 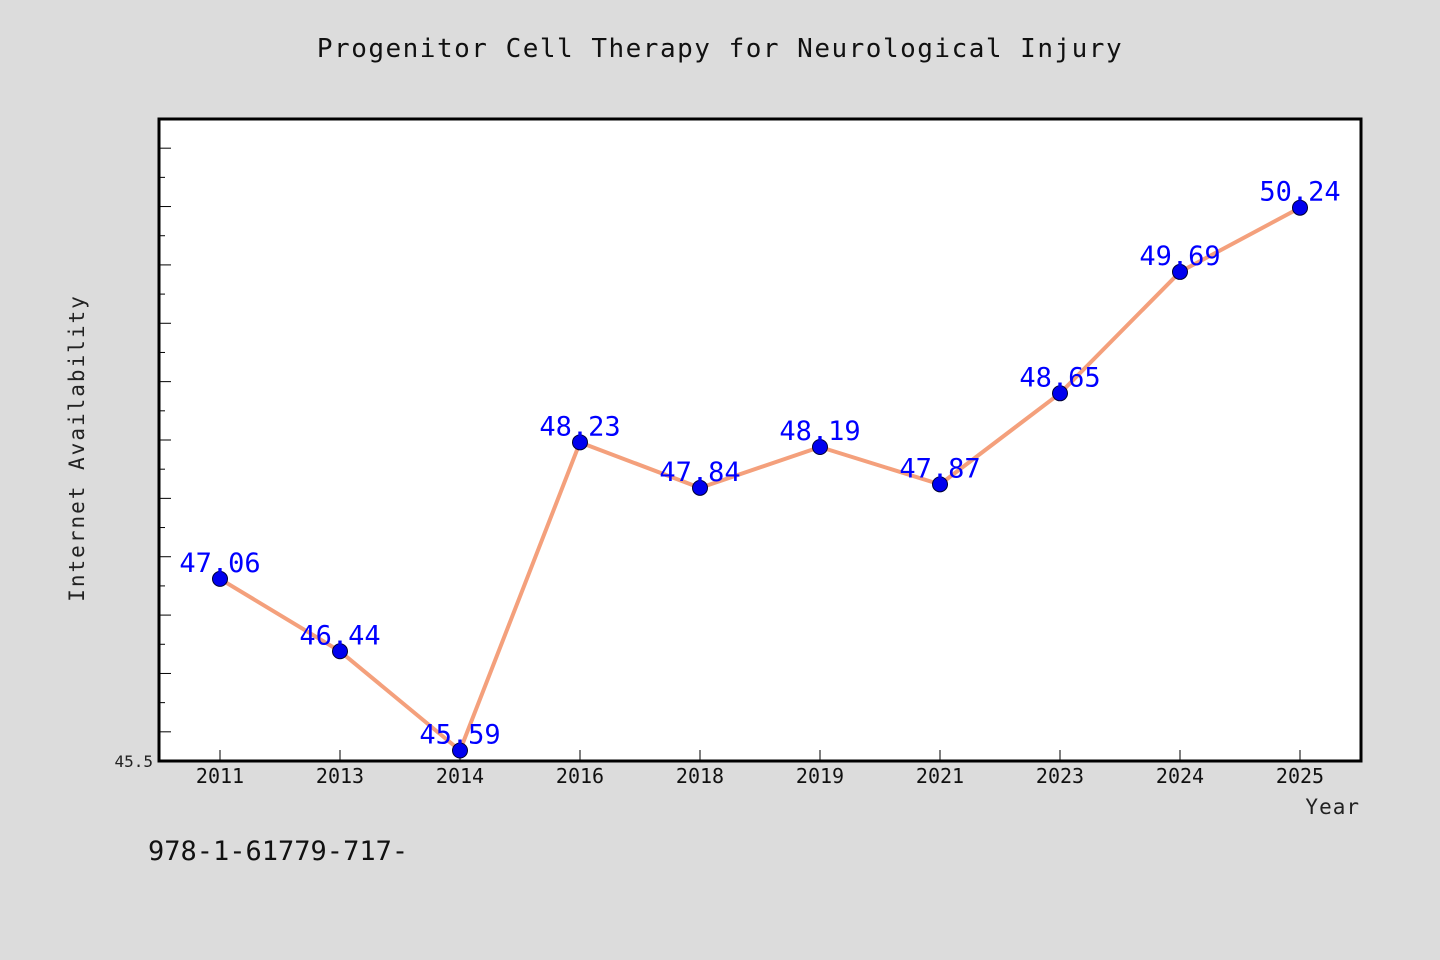 I want to click on footer-code-text: 978-1-61779-717-, so click(x=278, y=851).